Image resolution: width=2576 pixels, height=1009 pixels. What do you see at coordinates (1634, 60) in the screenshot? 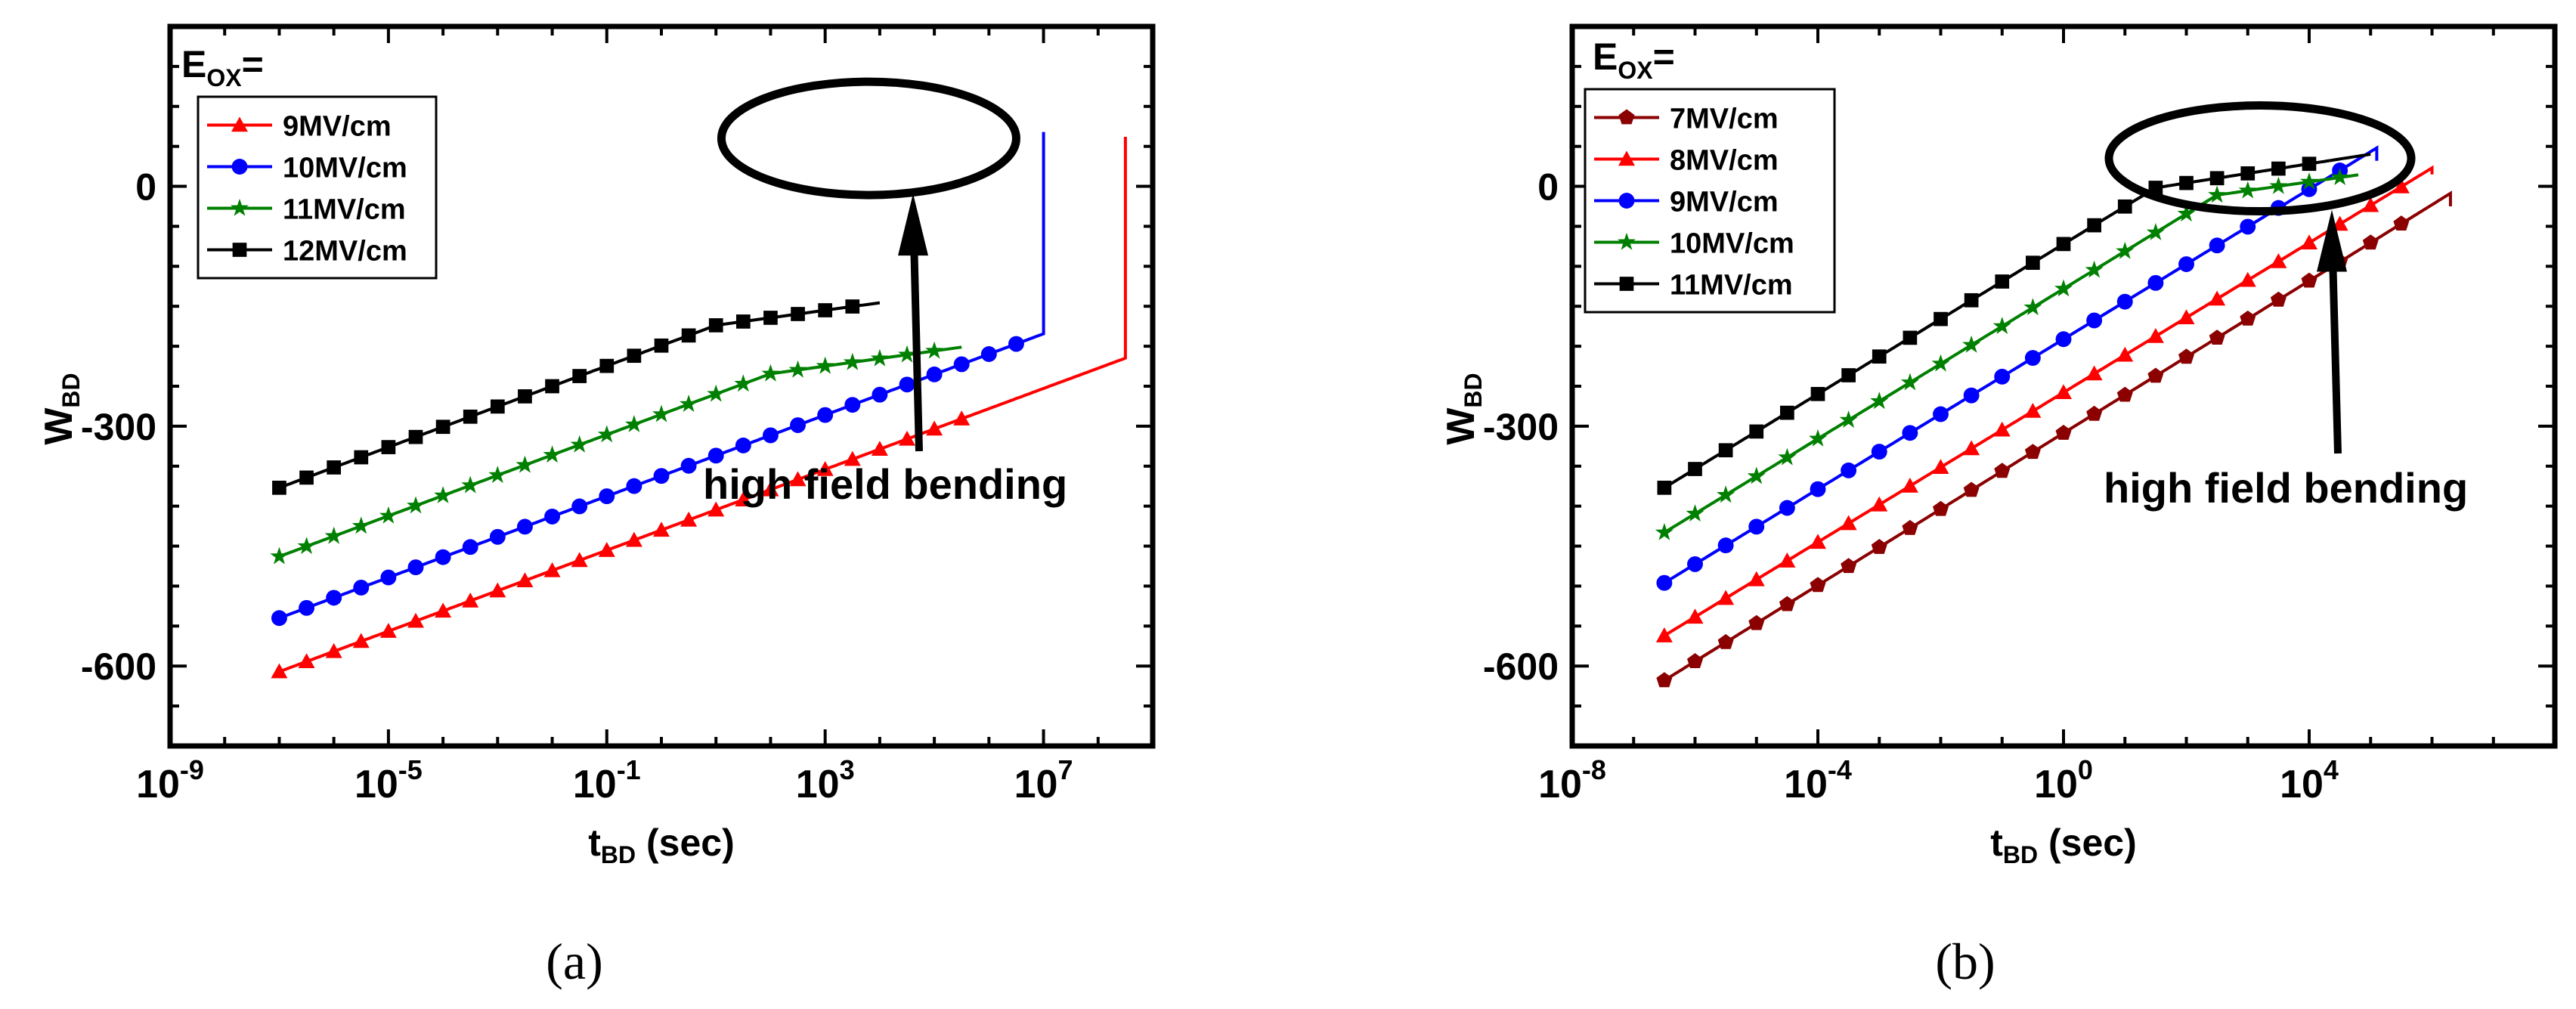
I see `legend-title: EOX=` at bounding box center [1634, 60].